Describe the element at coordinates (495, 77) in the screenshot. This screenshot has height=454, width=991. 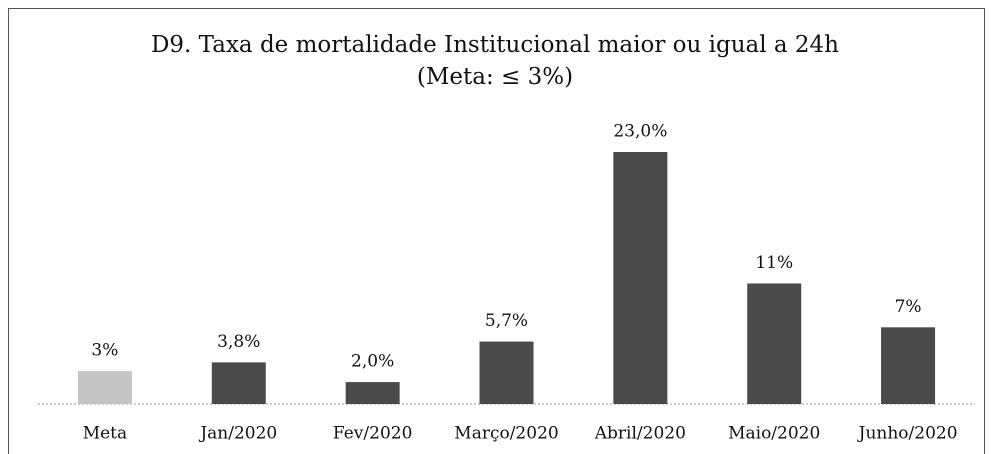
I see `chart-subtitle: (Meta: ≤ 3%)` at that location.